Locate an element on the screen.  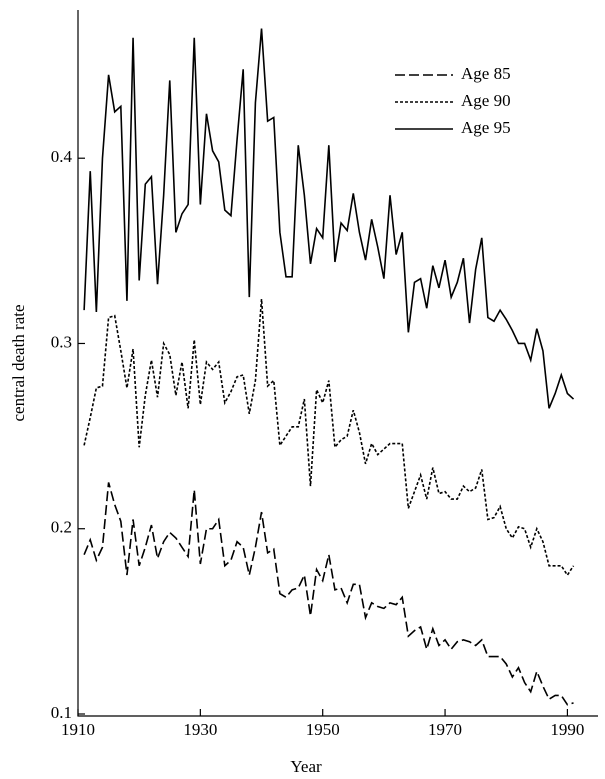
y-tick-label: 0.4 is located at coordinates (62, 156).